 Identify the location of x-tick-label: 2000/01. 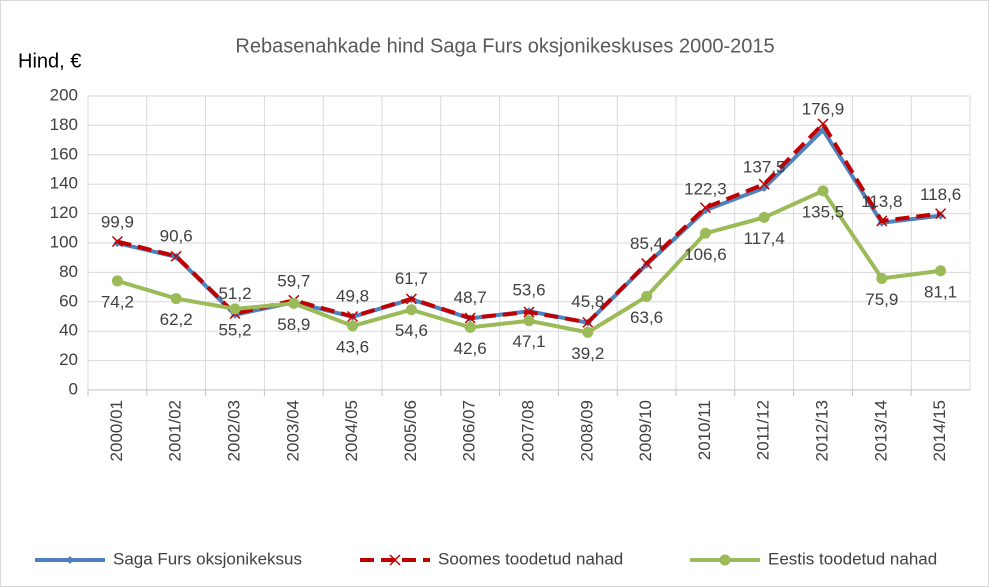
(116, 430).